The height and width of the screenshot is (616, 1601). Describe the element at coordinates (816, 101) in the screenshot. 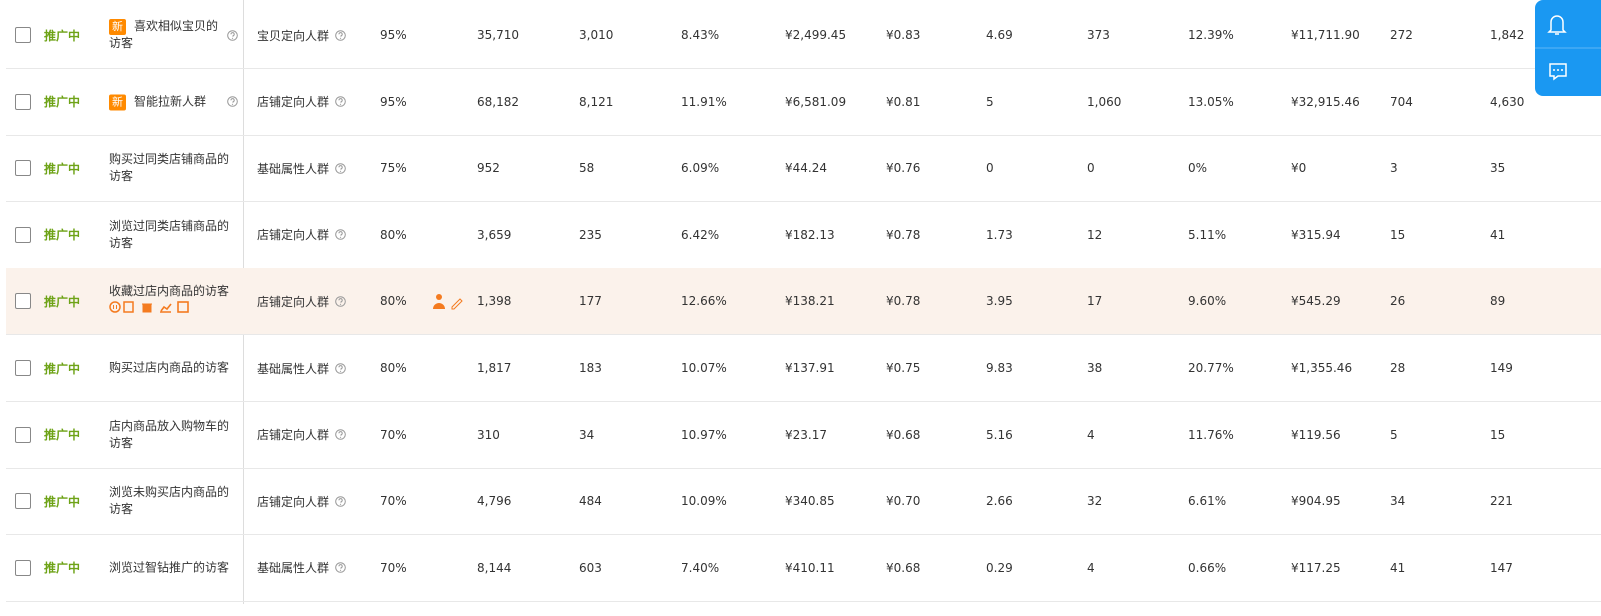

I see `metric: ¥6,581.09` at that location.